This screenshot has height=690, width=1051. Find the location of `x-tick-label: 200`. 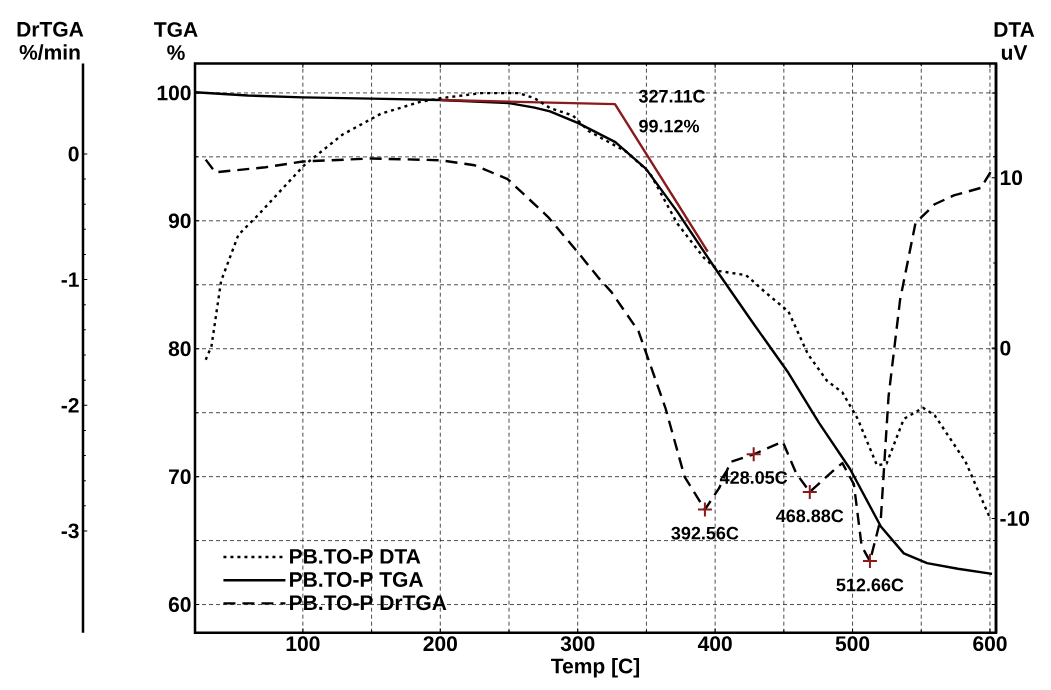

x-tick-label: 200 is located at coordinates (440, 644).